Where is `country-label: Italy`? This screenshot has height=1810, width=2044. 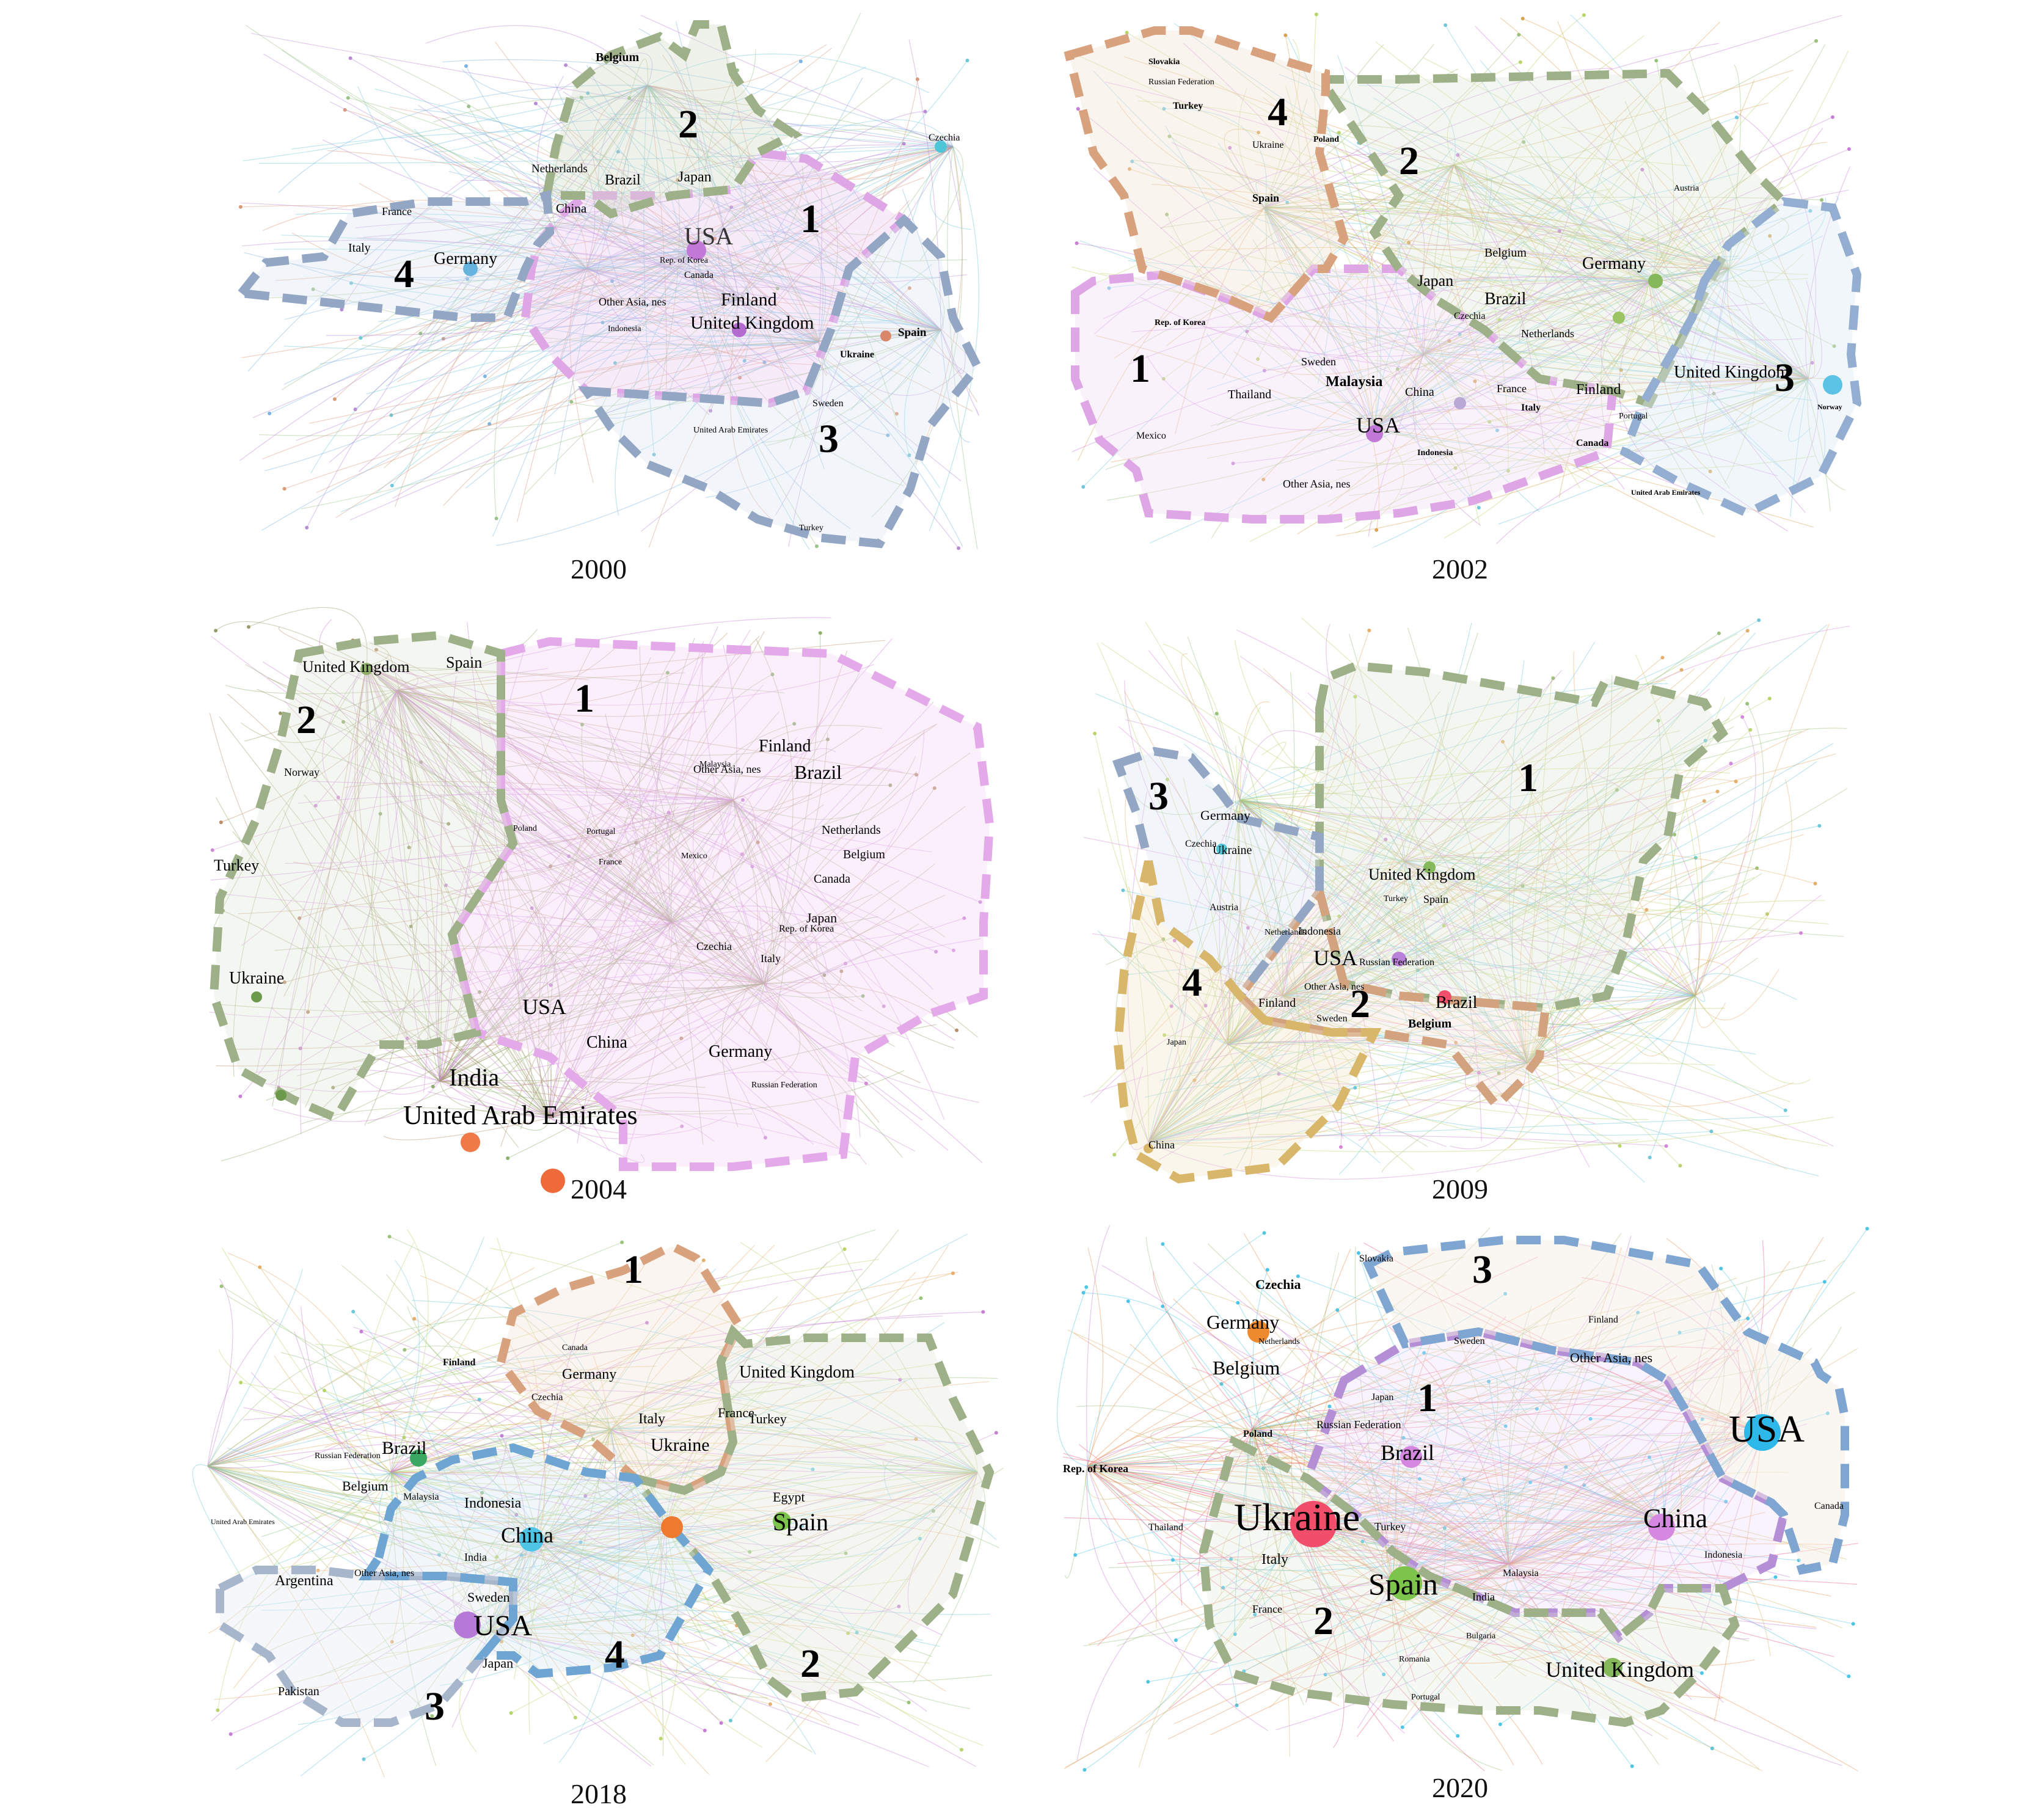
country-label: Italy is located at coordinates (652, 1419).